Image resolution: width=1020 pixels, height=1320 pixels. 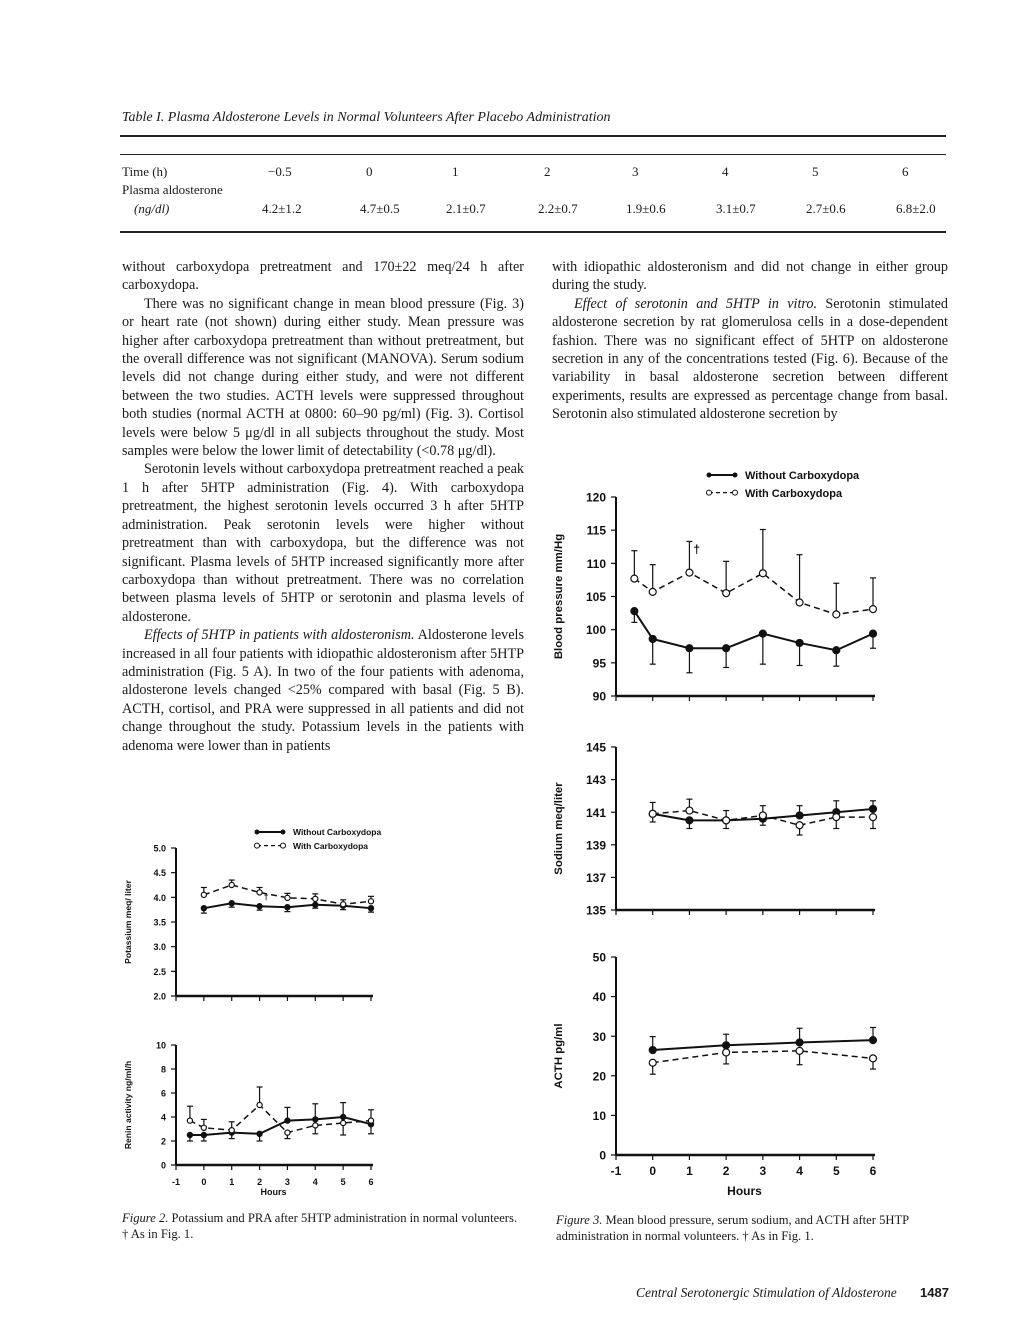 What do you see at coordinates (317, 839) in the screenshot?
I see `figure2-legend: Without Carboxydopa With Carboxydopa` at bounding box center [317, 839].